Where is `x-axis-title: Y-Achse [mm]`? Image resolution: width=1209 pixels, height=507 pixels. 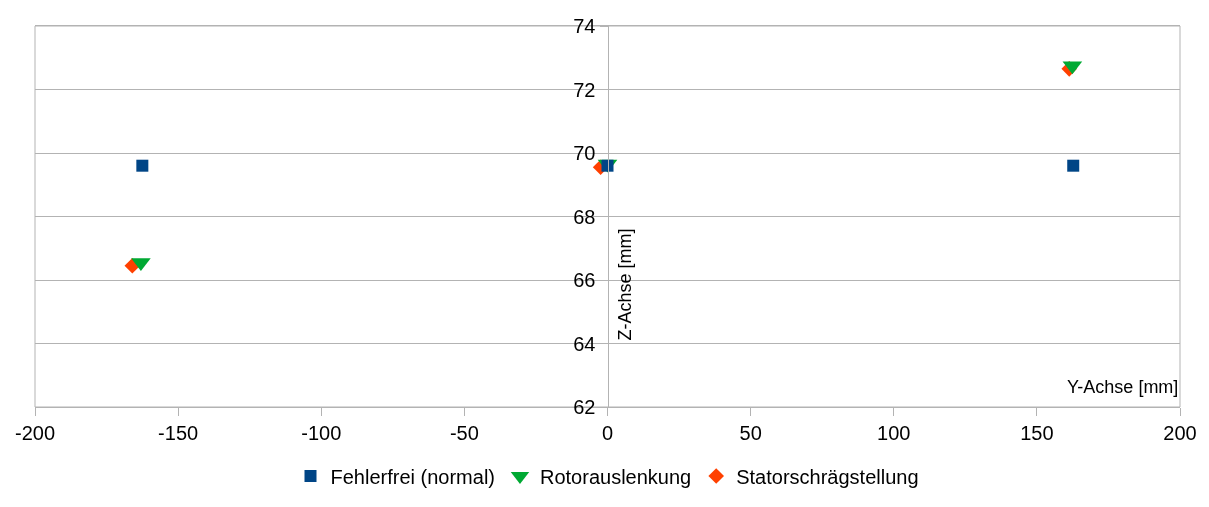
x-axis-title: Y-Achse [mm] is located at coordinates (1123, 387).